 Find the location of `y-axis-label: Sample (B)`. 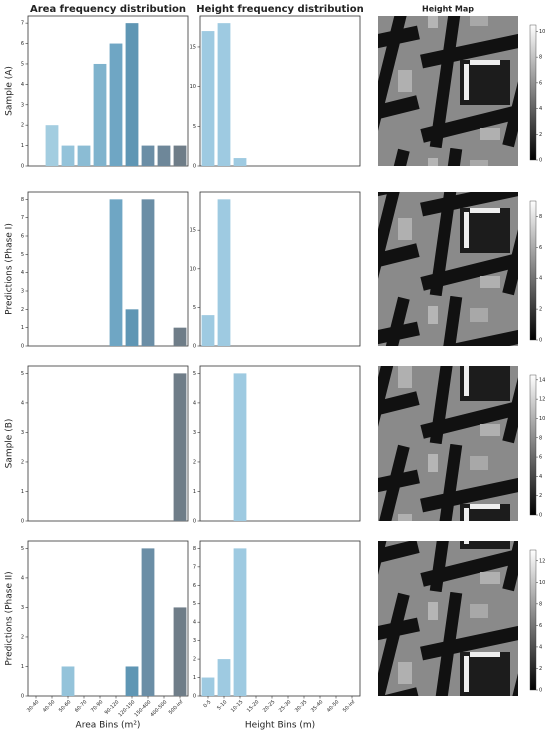

y-axis-label: Sample (B) is located at coordinates (10, 444).